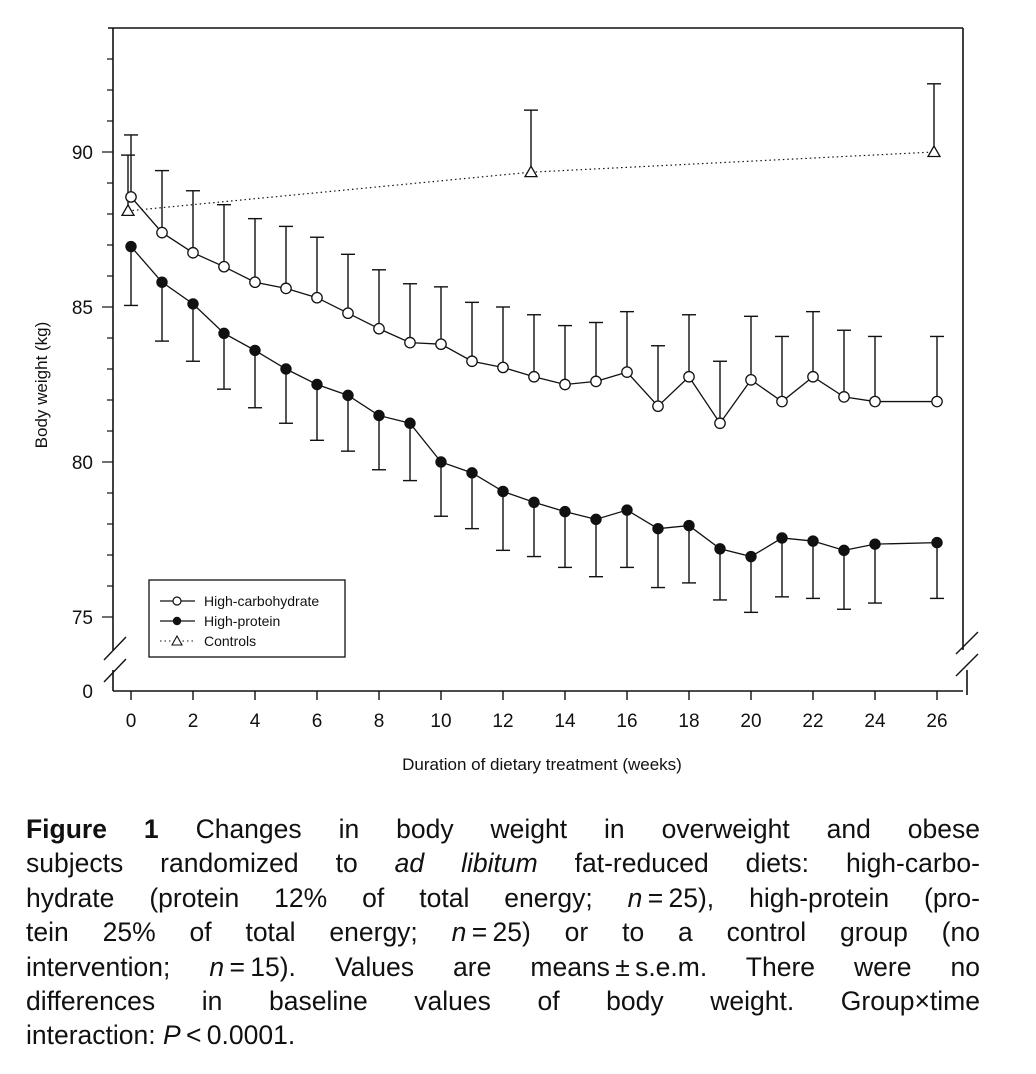 The image size is (1036, 1074). What do you see at coordinates (379, 721) in the screenshot?
I see `x-tick-label: 8` at bounding box center [379, 721].